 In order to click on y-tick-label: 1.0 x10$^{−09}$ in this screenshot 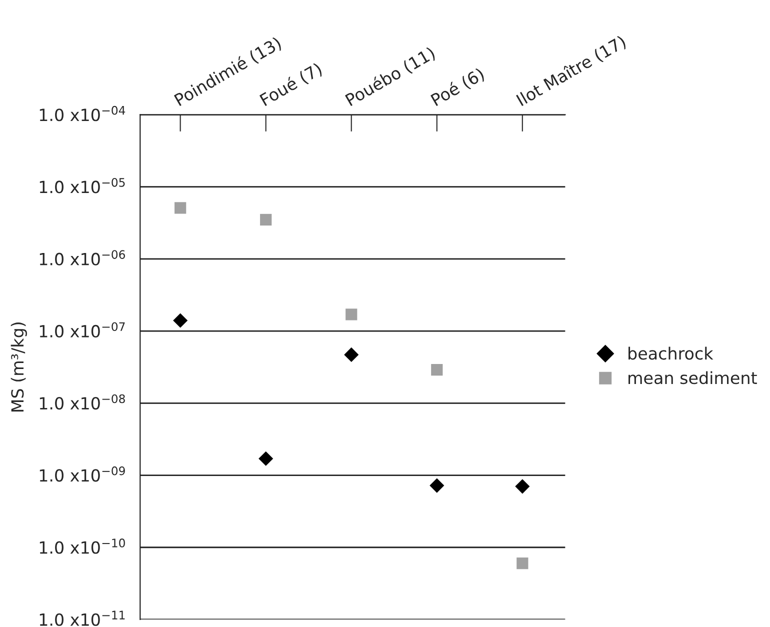, I will do `click(82, 474)`.